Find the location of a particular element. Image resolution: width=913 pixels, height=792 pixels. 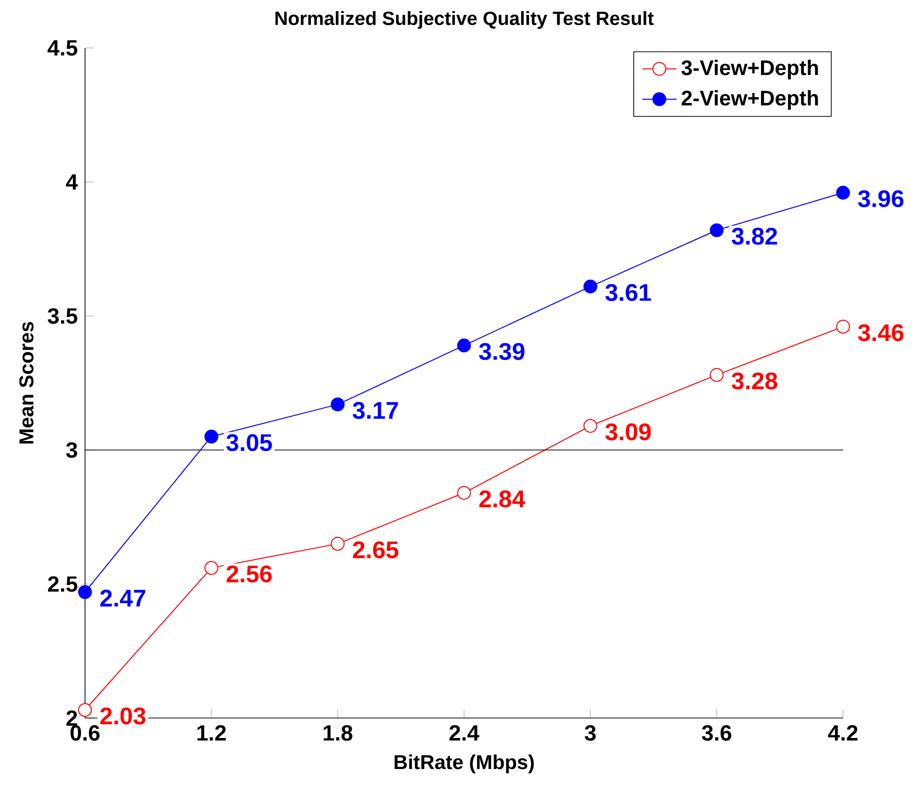

x-tick-label: 1.2 is located at coordinates (211, 732).